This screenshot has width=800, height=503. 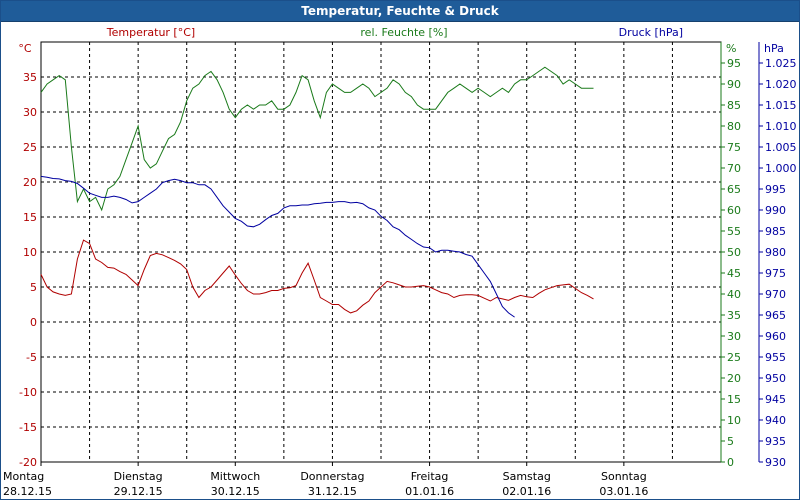 What do you see at coordinates (33, 322) in the screenshot?
I see `temperature-tick-label-4: 0` at bounding box center [33, 322].